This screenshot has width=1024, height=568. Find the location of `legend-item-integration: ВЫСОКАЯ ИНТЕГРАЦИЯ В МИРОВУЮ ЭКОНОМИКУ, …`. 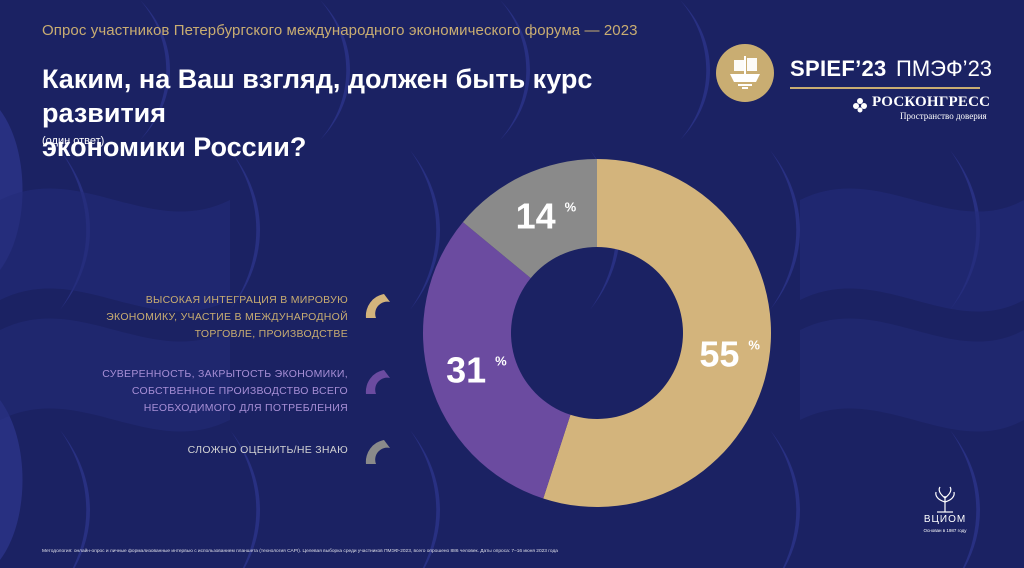

legend-item-integration: ВЫСОКАЯ ИНТЕГРАЦИЯ В МИРОВУЮ ЭКОНОМИКУ, … is located at coordinates (227, 317).